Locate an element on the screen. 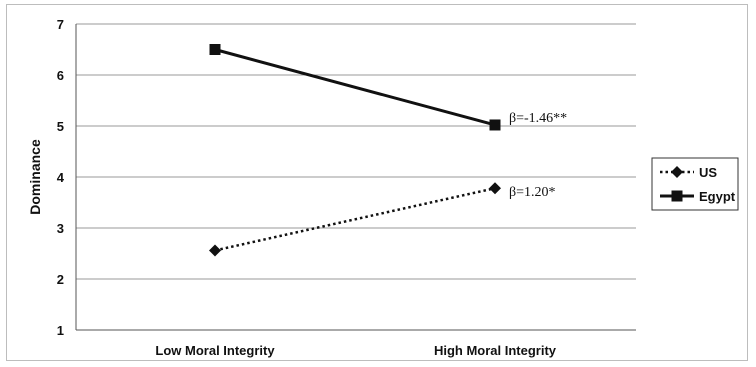 This screenshot has width=756, height=367. y-tick-label: 7 is located at coordinates (60, 24).